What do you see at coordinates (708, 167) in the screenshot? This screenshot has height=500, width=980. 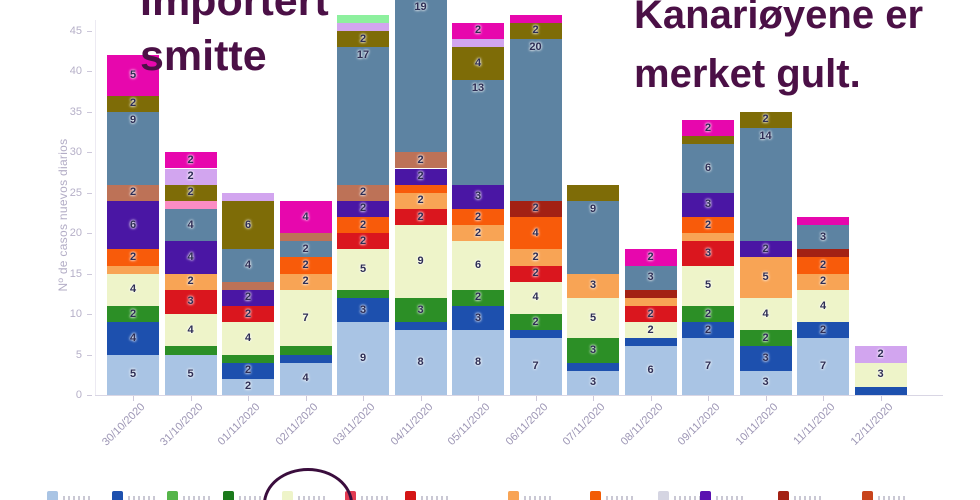 I see `segment-value-label: 6` at bounding box center [708, 167].